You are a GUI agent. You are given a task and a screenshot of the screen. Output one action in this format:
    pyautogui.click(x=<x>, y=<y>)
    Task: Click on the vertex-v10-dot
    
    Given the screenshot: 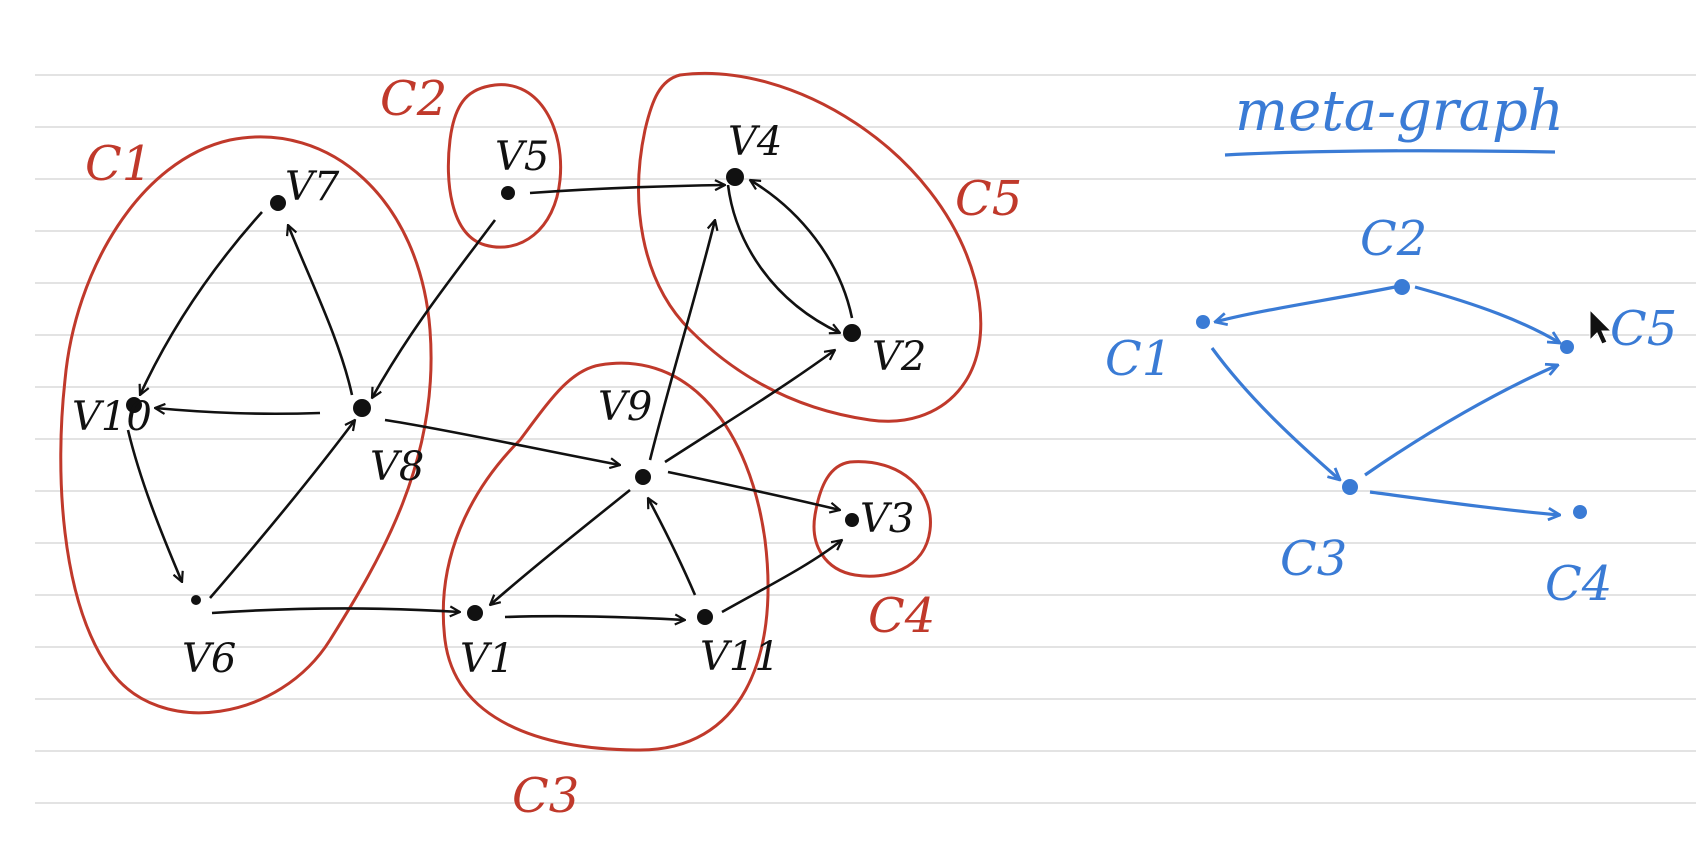 What is the action you would take?
    pyautogui.click(x=134, y=405)
    